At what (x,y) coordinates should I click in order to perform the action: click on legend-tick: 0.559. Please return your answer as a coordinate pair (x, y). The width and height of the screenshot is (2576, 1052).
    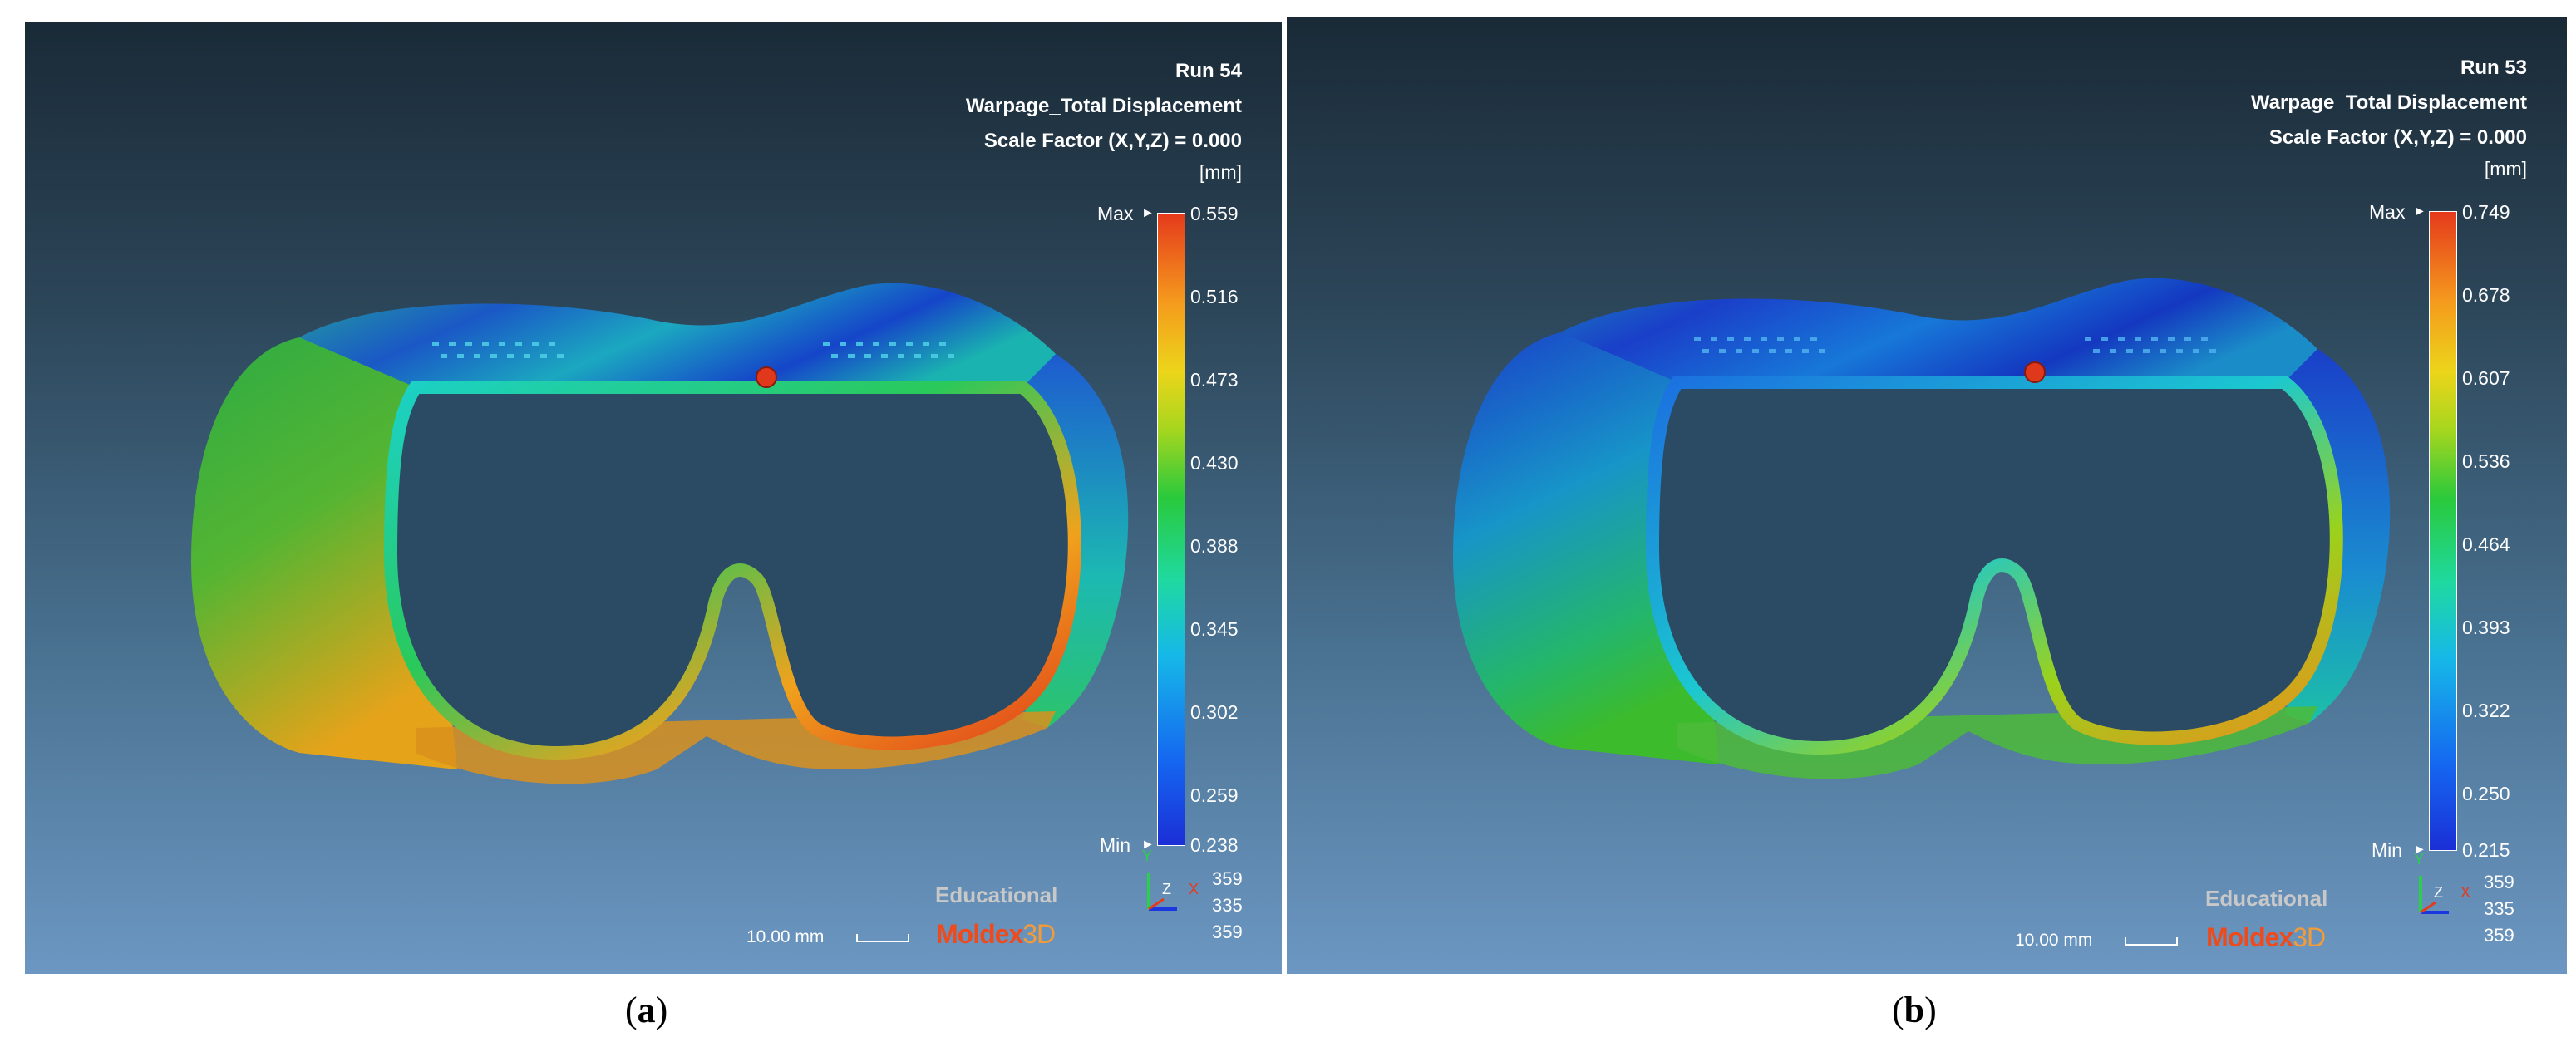
    Looking at the image, I should click on (1214, 213).